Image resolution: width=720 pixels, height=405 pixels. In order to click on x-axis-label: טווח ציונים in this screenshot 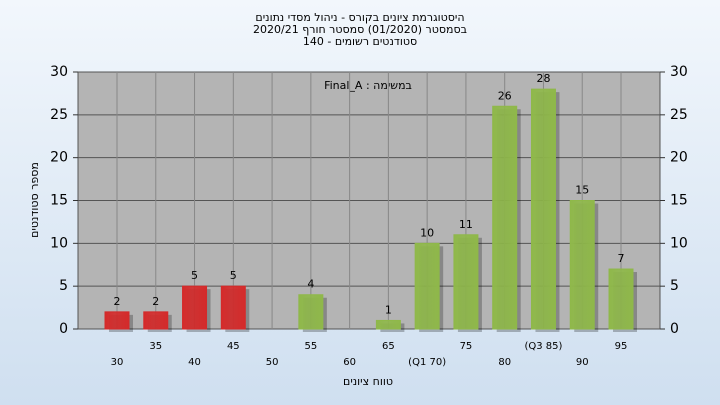, I will do `click(368, 381)`.